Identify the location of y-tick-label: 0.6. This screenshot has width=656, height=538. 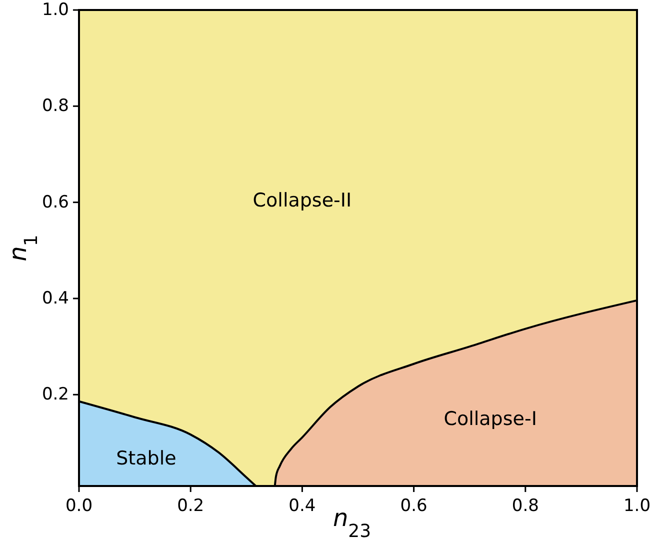
(55, 202).